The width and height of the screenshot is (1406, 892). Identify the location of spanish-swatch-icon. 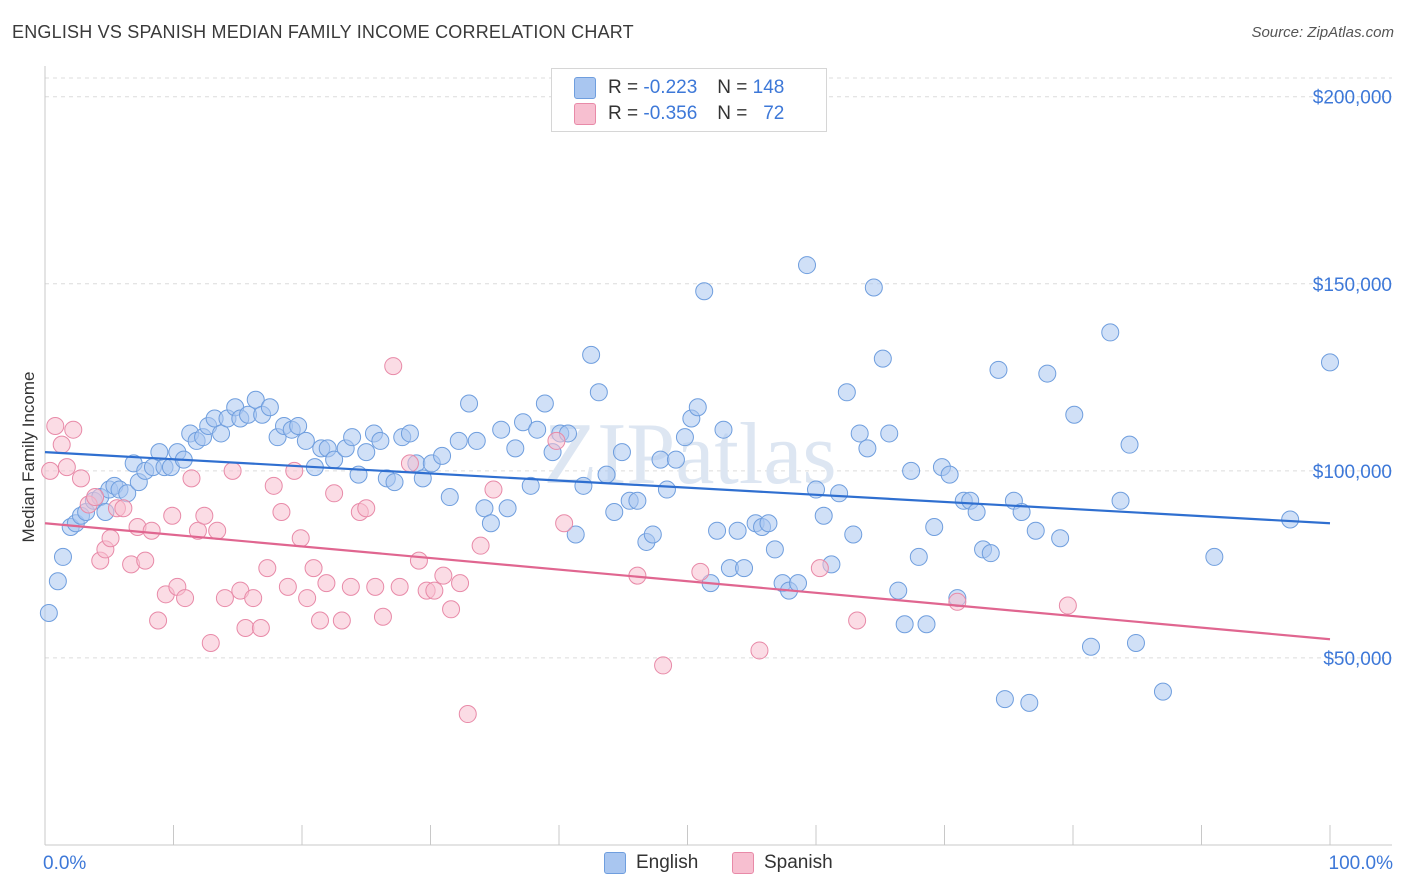
(743, 863).